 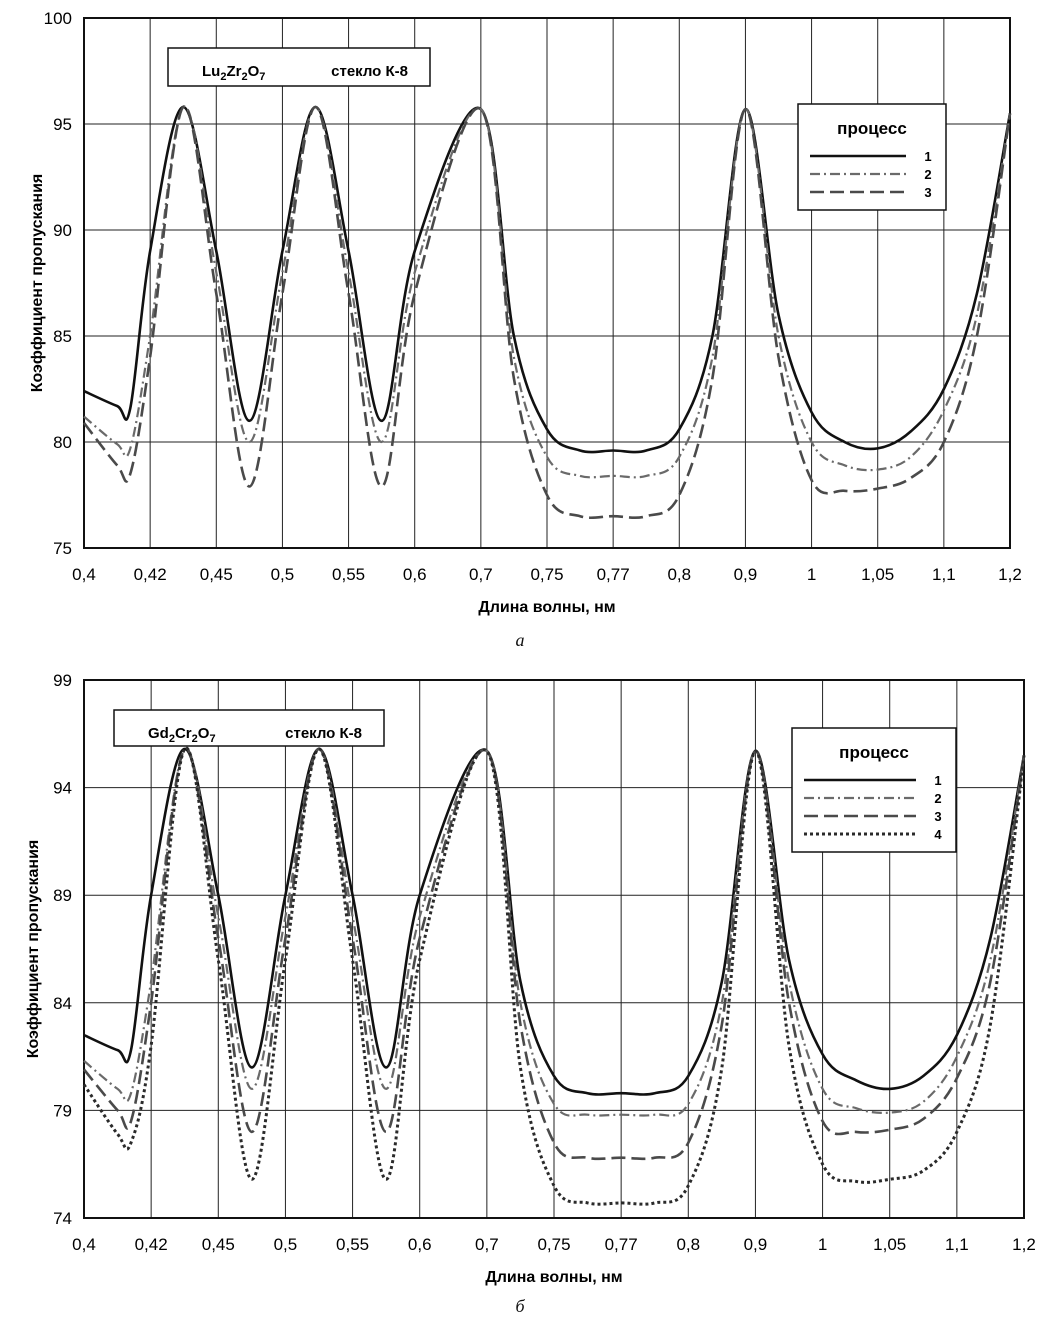 I want to click on y-tick-label: 79, so click(x=62, y=1110).